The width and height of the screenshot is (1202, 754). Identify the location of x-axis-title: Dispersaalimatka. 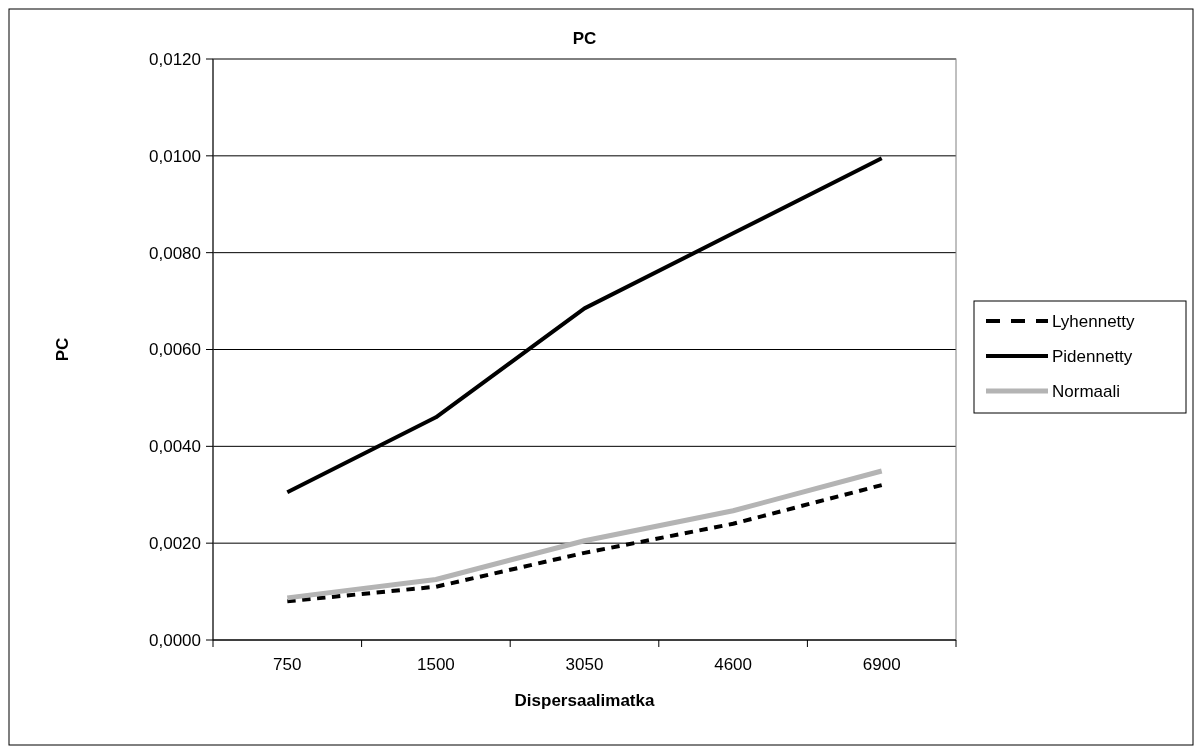
(584, 700).